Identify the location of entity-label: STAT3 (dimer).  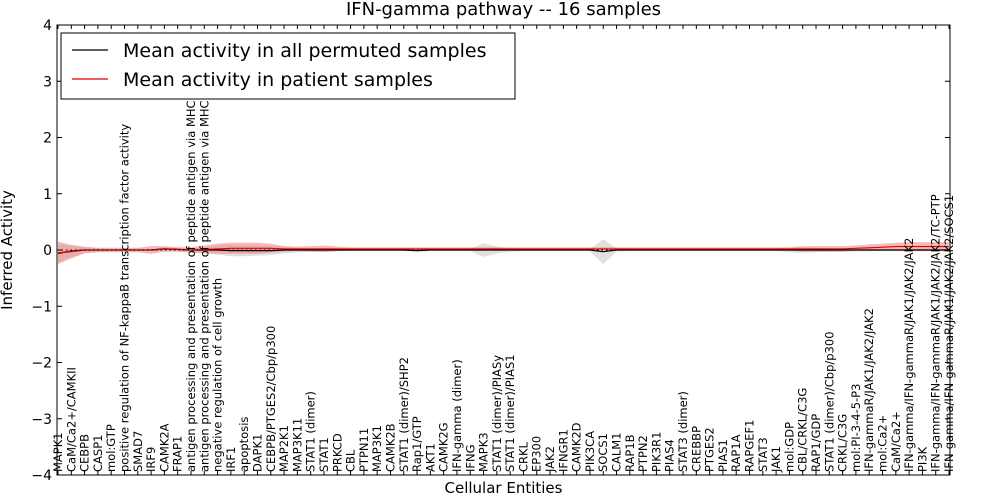
(683, 431).